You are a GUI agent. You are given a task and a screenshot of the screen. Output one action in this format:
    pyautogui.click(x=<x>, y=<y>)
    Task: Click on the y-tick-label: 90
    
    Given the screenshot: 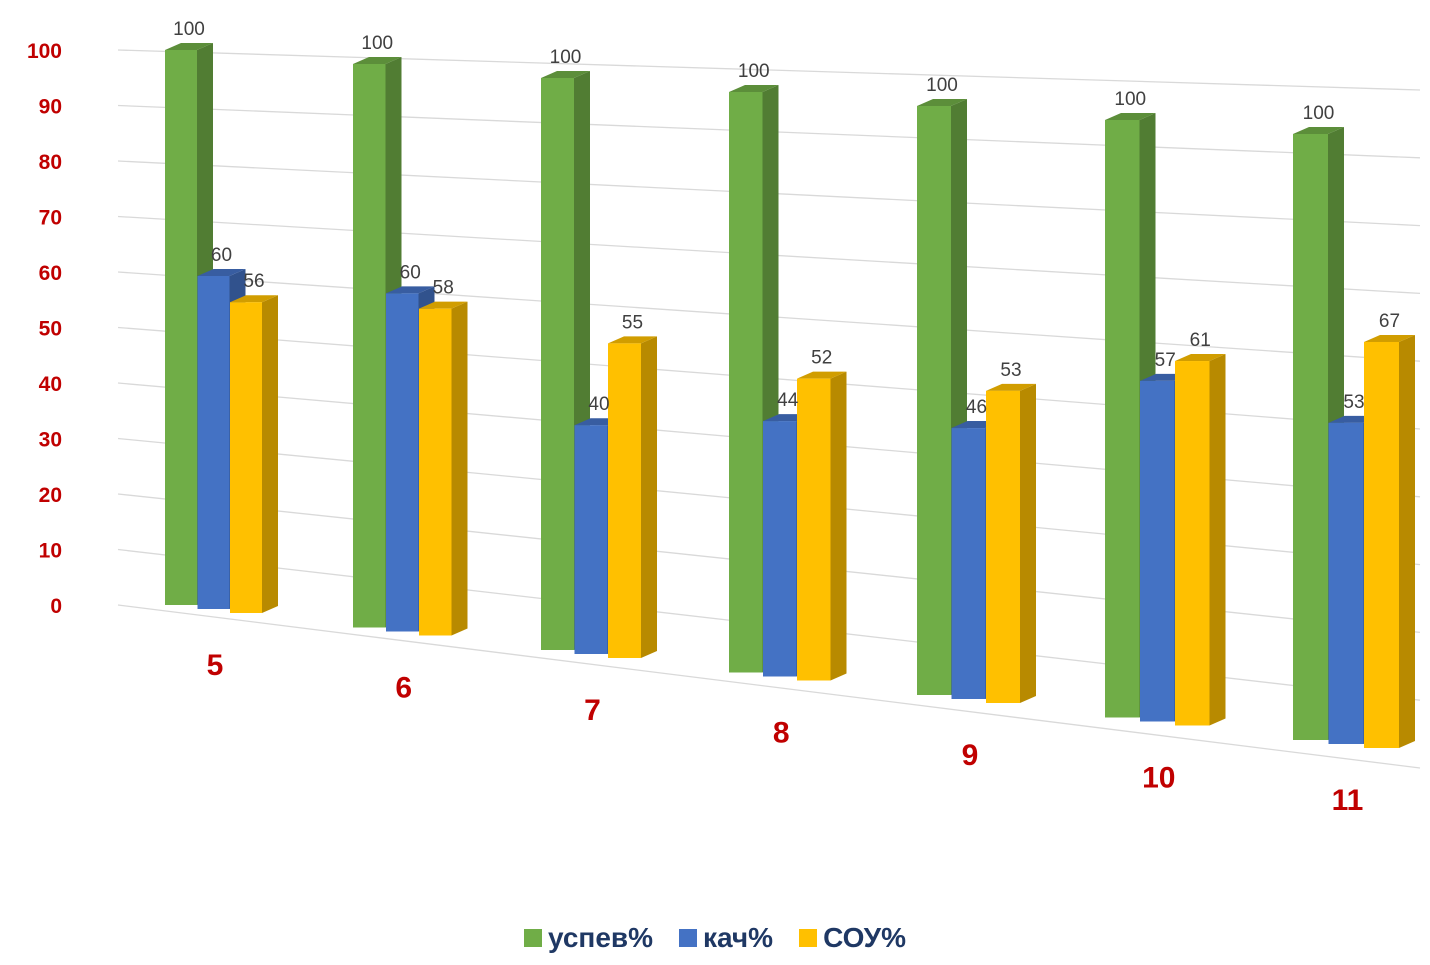 What is the action you would take?
    pyautogui.click(x=50, y=107)
    